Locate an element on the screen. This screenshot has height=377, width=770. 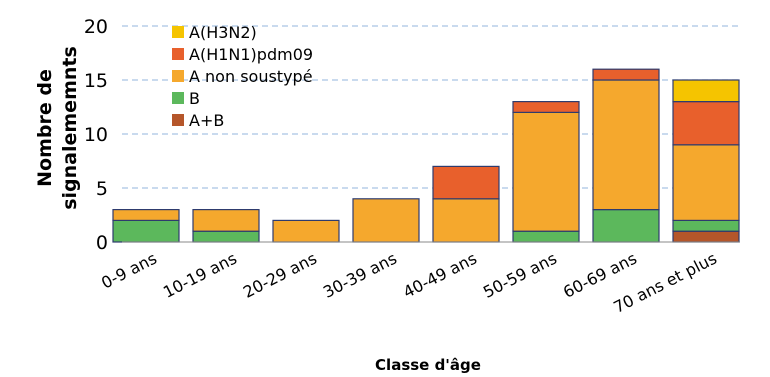
legend-label: A non soustypé is located at coordinates (251, 76).